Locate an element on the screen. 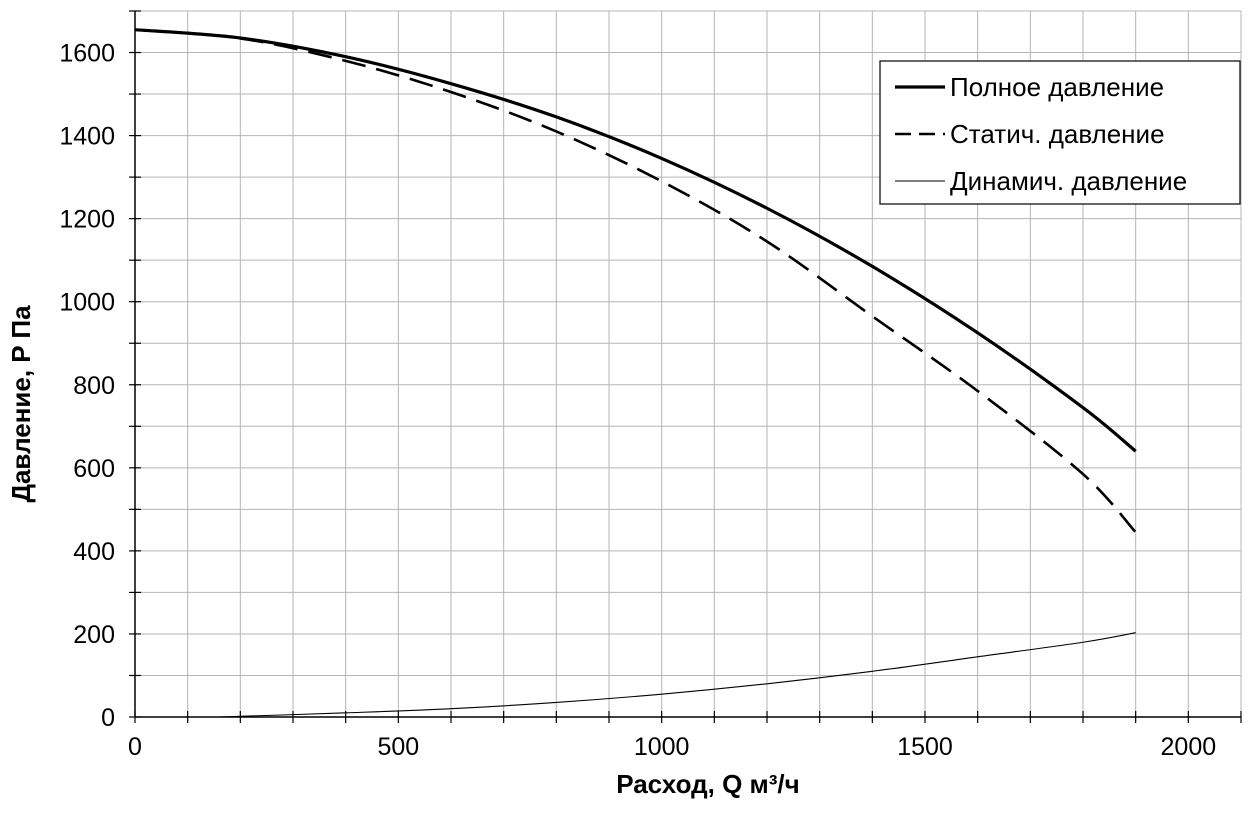 This screenshot has height=816, width=1252. y-tick-label: 1200 is located at coordinates (87, 220).